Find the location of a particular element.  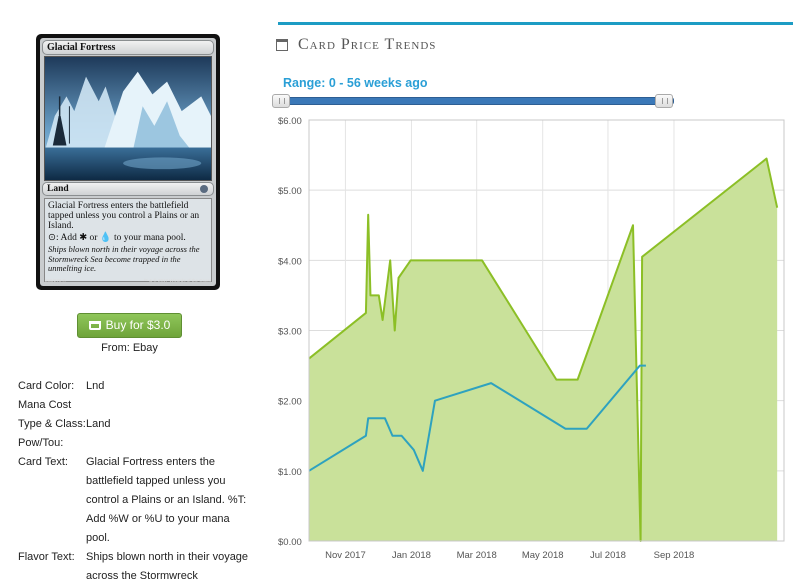

info-row-pow-tou: Pow/Tou: is located at coordinates (138, 443).